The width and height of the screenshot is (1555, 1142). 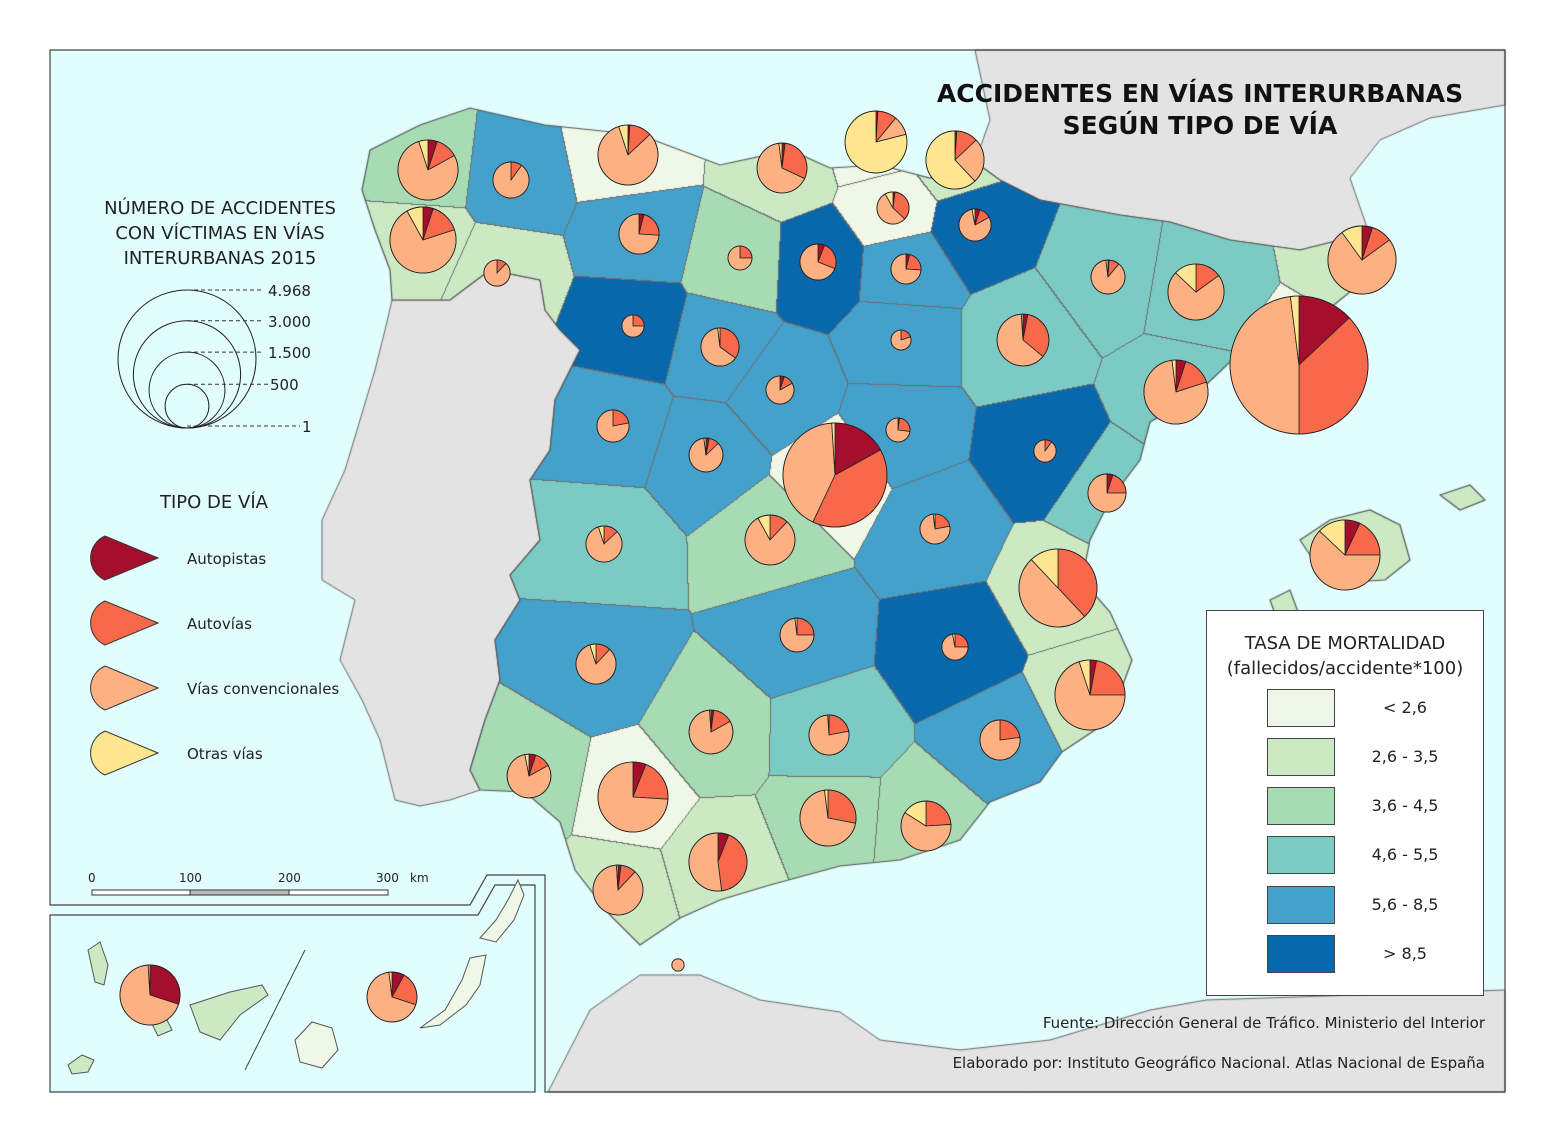 What do you see at coordinates (220, 258) in the screenshot?
I see `size-legend-title-line: INTERURBANAS 2015` at bounding box center [220, 258].